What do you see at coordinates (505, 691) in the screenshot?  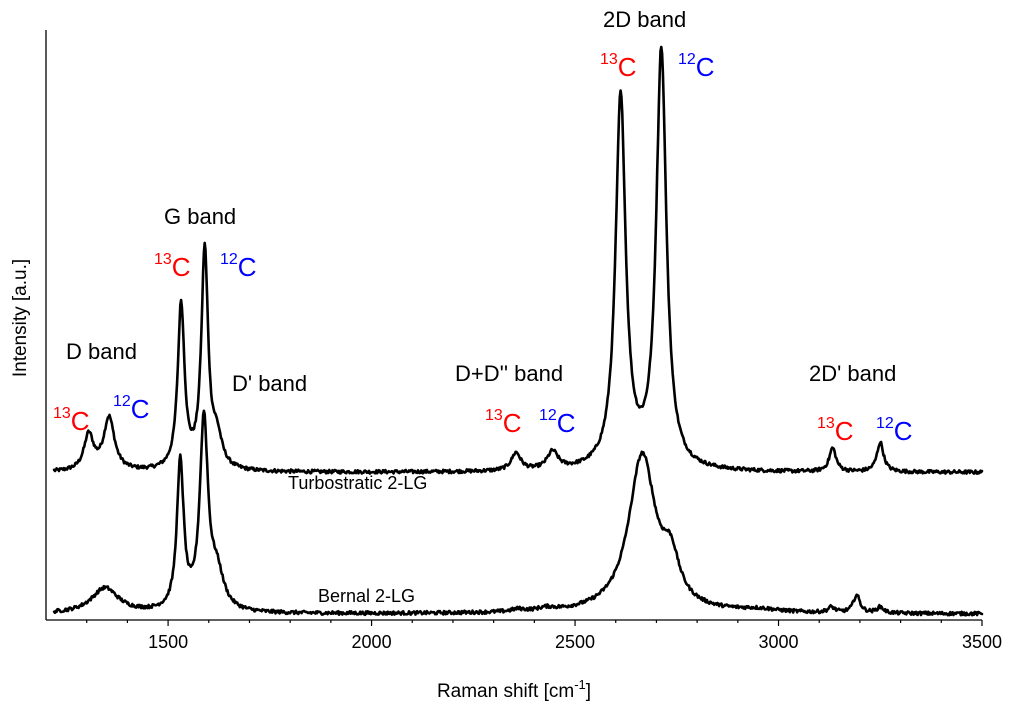 I see `x-axis-label-main: Raman shift [cm` at bounding box center [505, 691].